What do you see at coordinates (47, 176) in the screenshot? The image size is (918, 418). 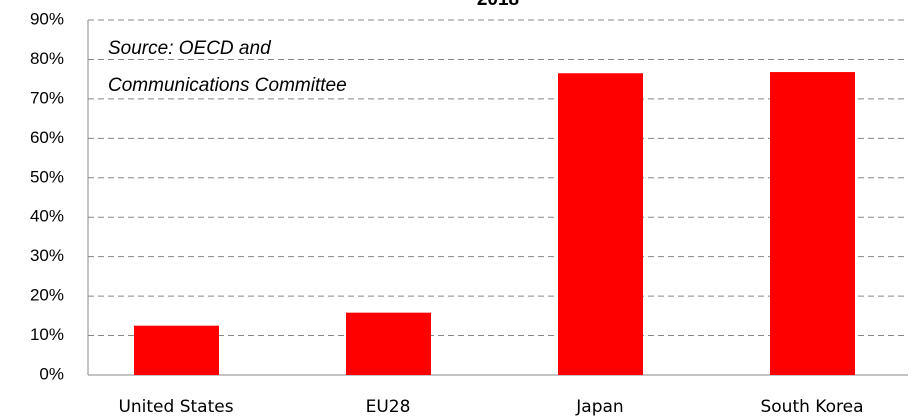 I see `y-tick-label: 50%` at bounding box center [47, 176].